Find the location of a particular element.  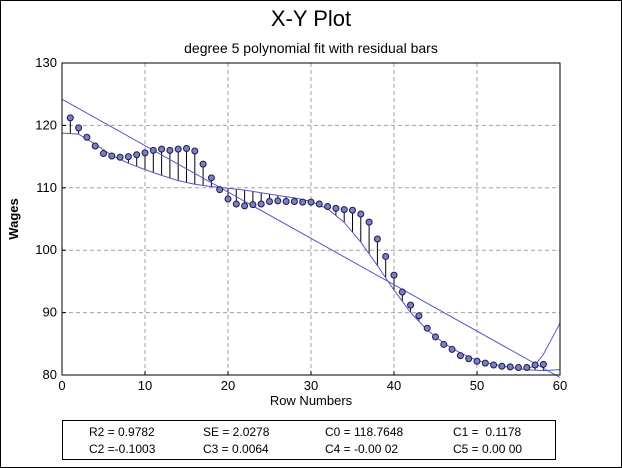

x-tick-label: 0 is located at coordinates (61, 385).